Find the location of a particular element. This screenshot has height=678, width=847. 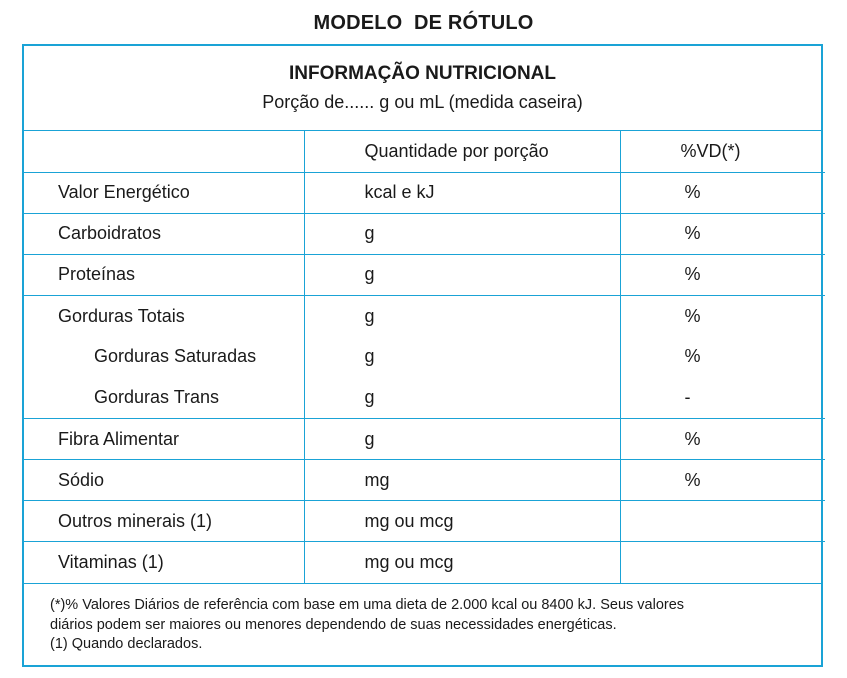

page-title: MODELO DE RÓTULO is located at coordinates (423, 23).